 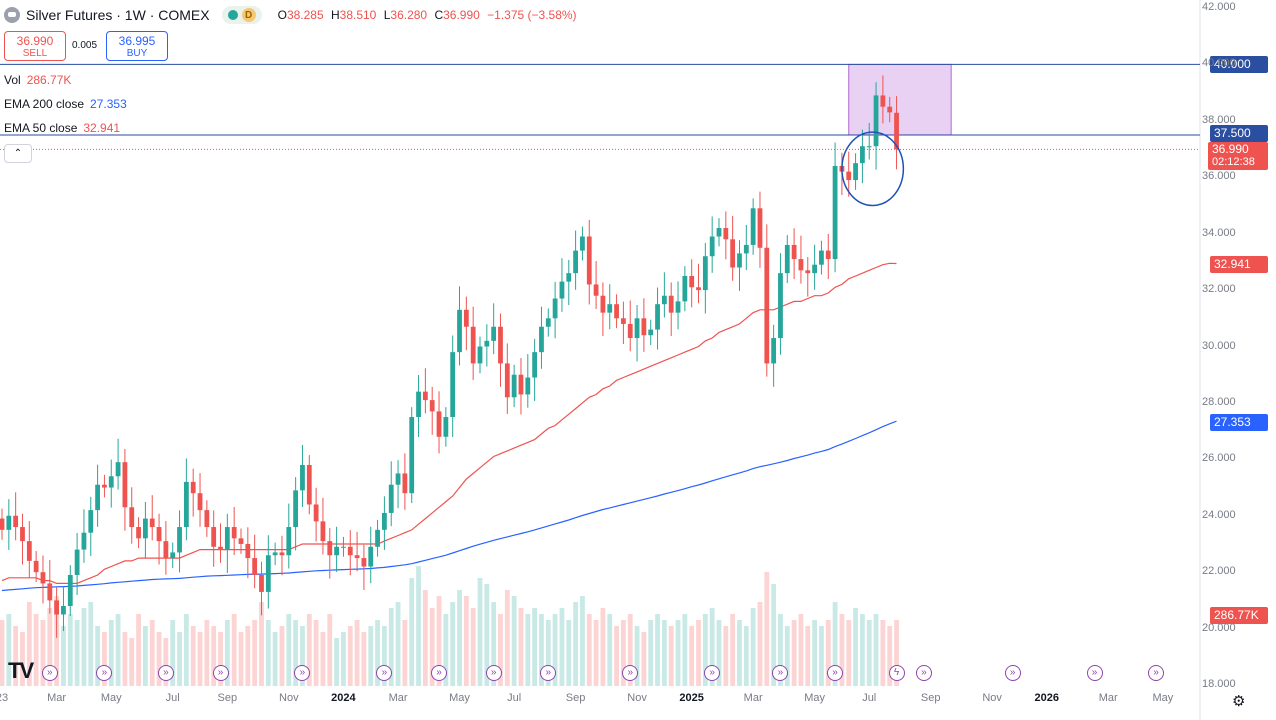 What do you see at coordinates (65, 104) in the screenshot?
I see `ema200-indicator-legend: EMA 200 close 27.353` at bounding box center [65, 104].